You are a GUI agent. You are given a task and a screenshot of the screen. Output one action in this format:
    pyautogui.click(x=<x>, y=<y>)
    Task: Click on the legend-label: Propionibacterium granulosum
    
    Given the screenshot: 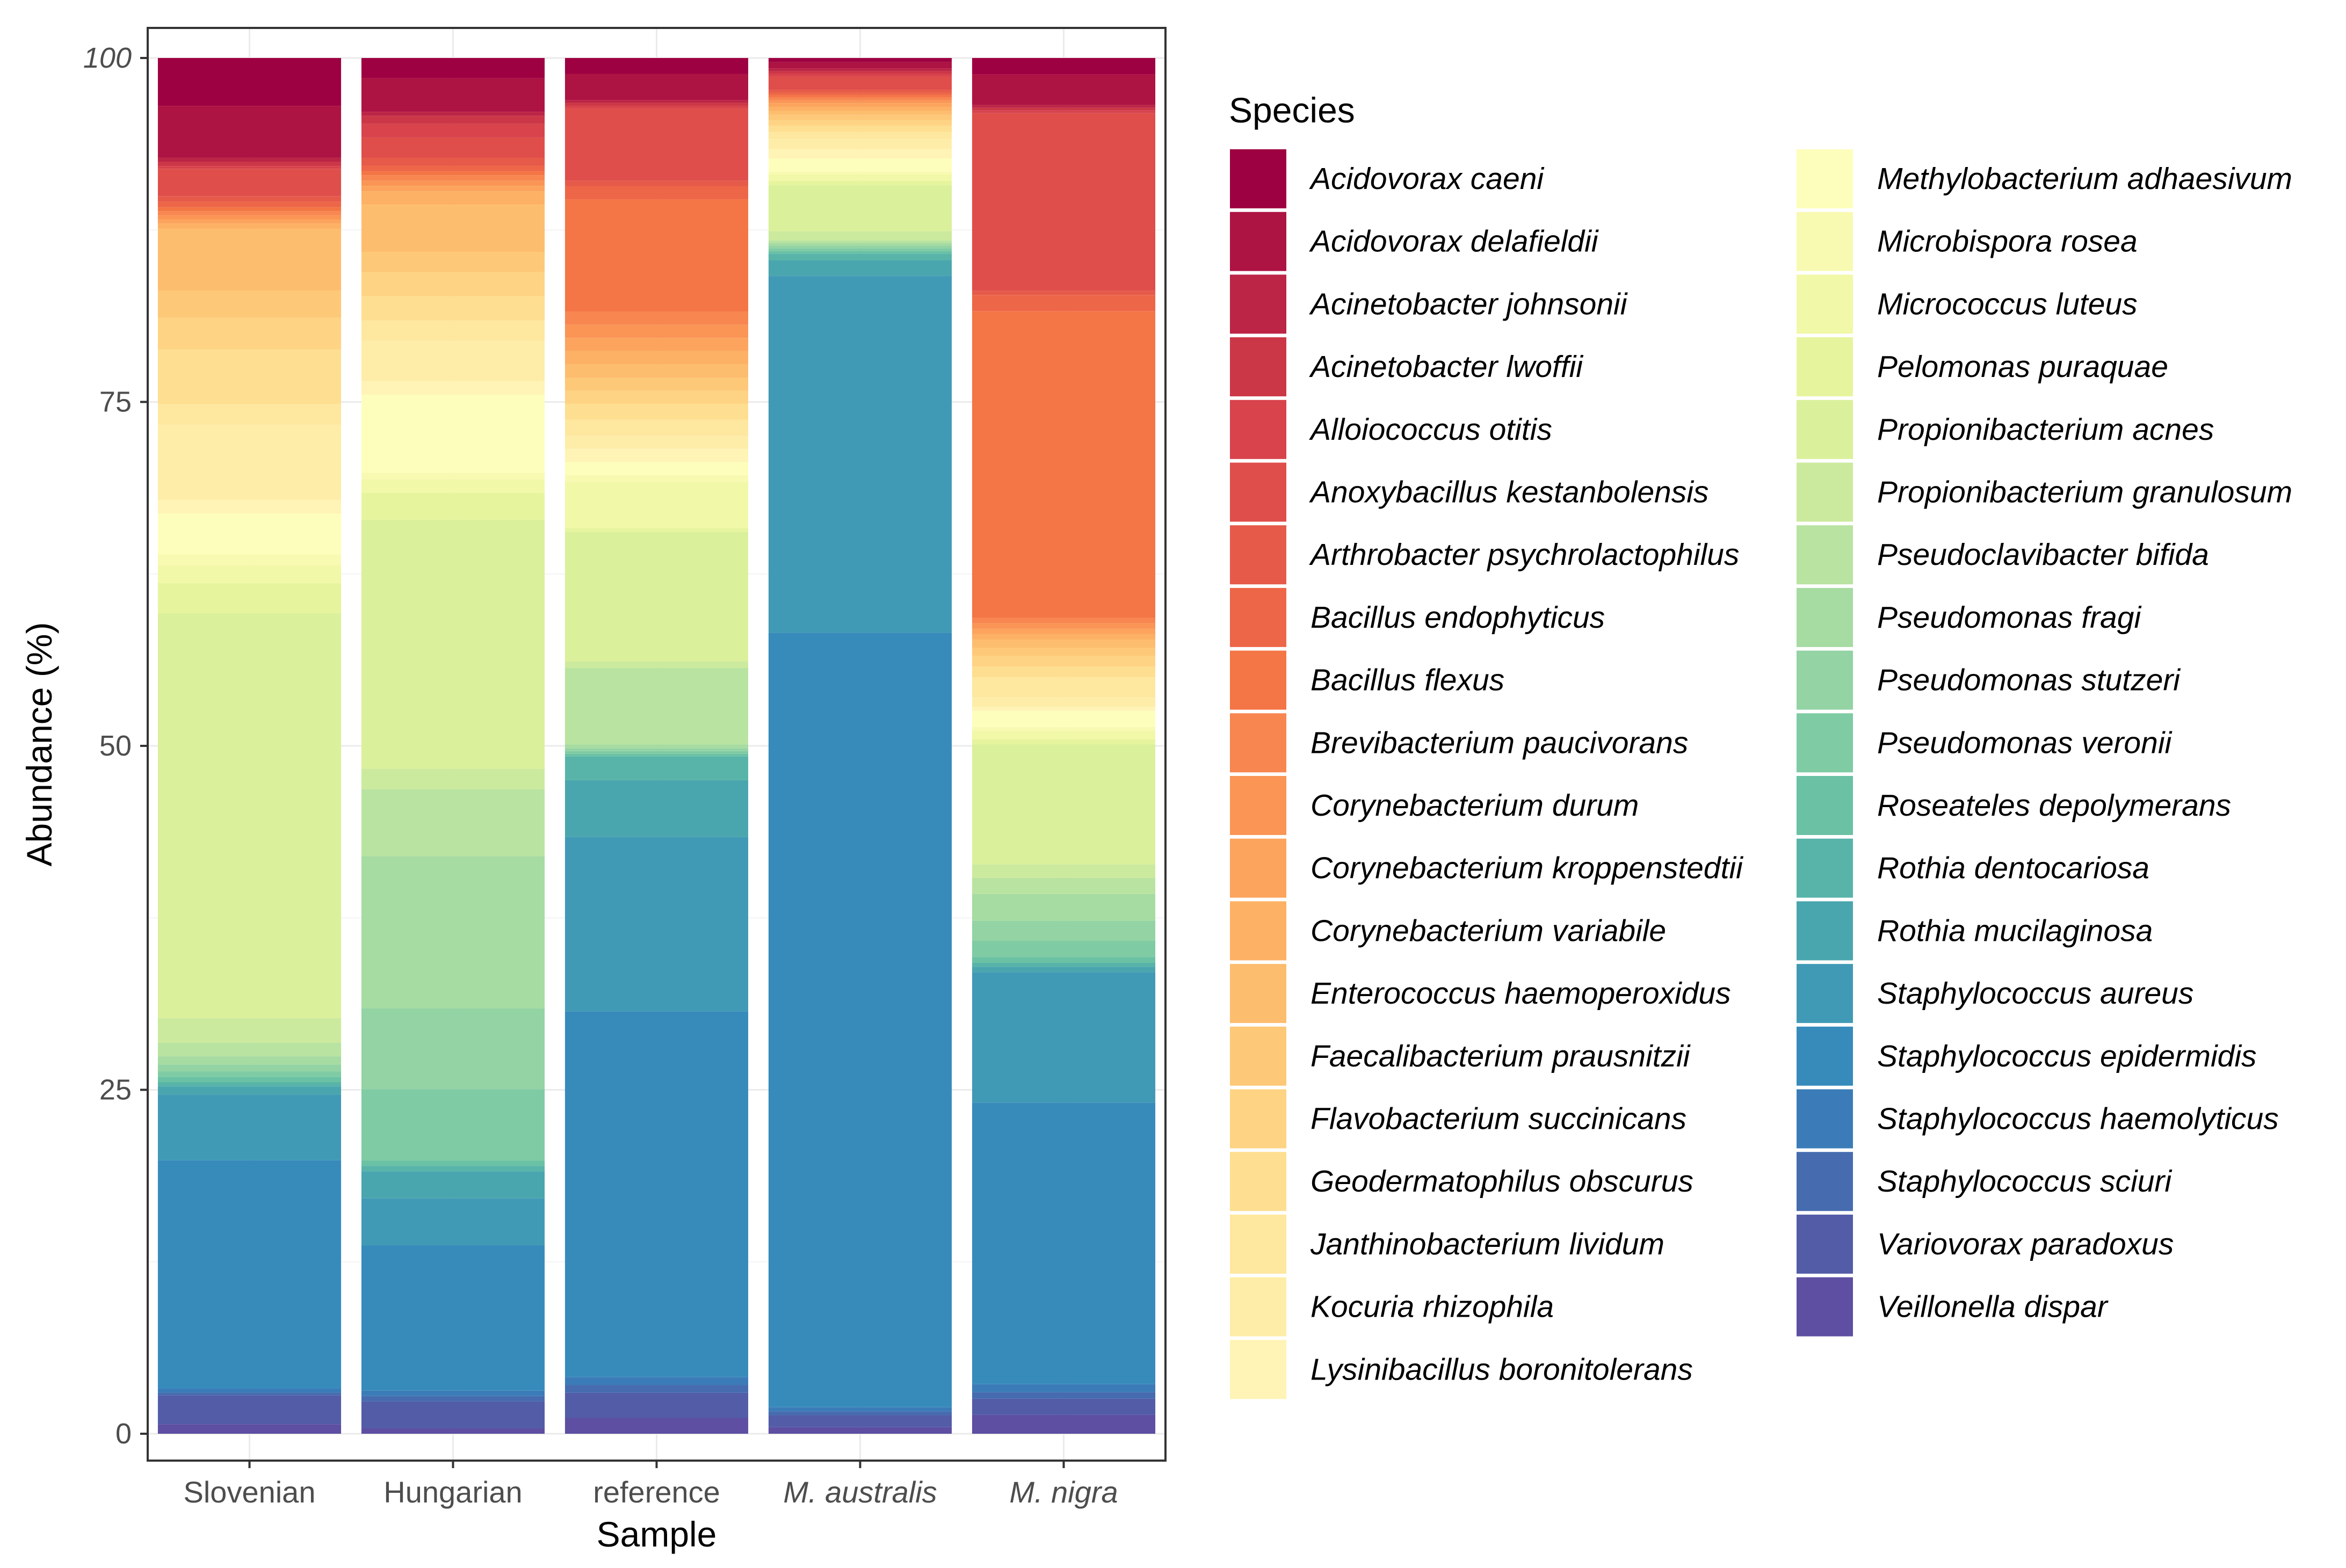 What is the action you would take?
    pyautogui.click(x=2084, y=492)
    